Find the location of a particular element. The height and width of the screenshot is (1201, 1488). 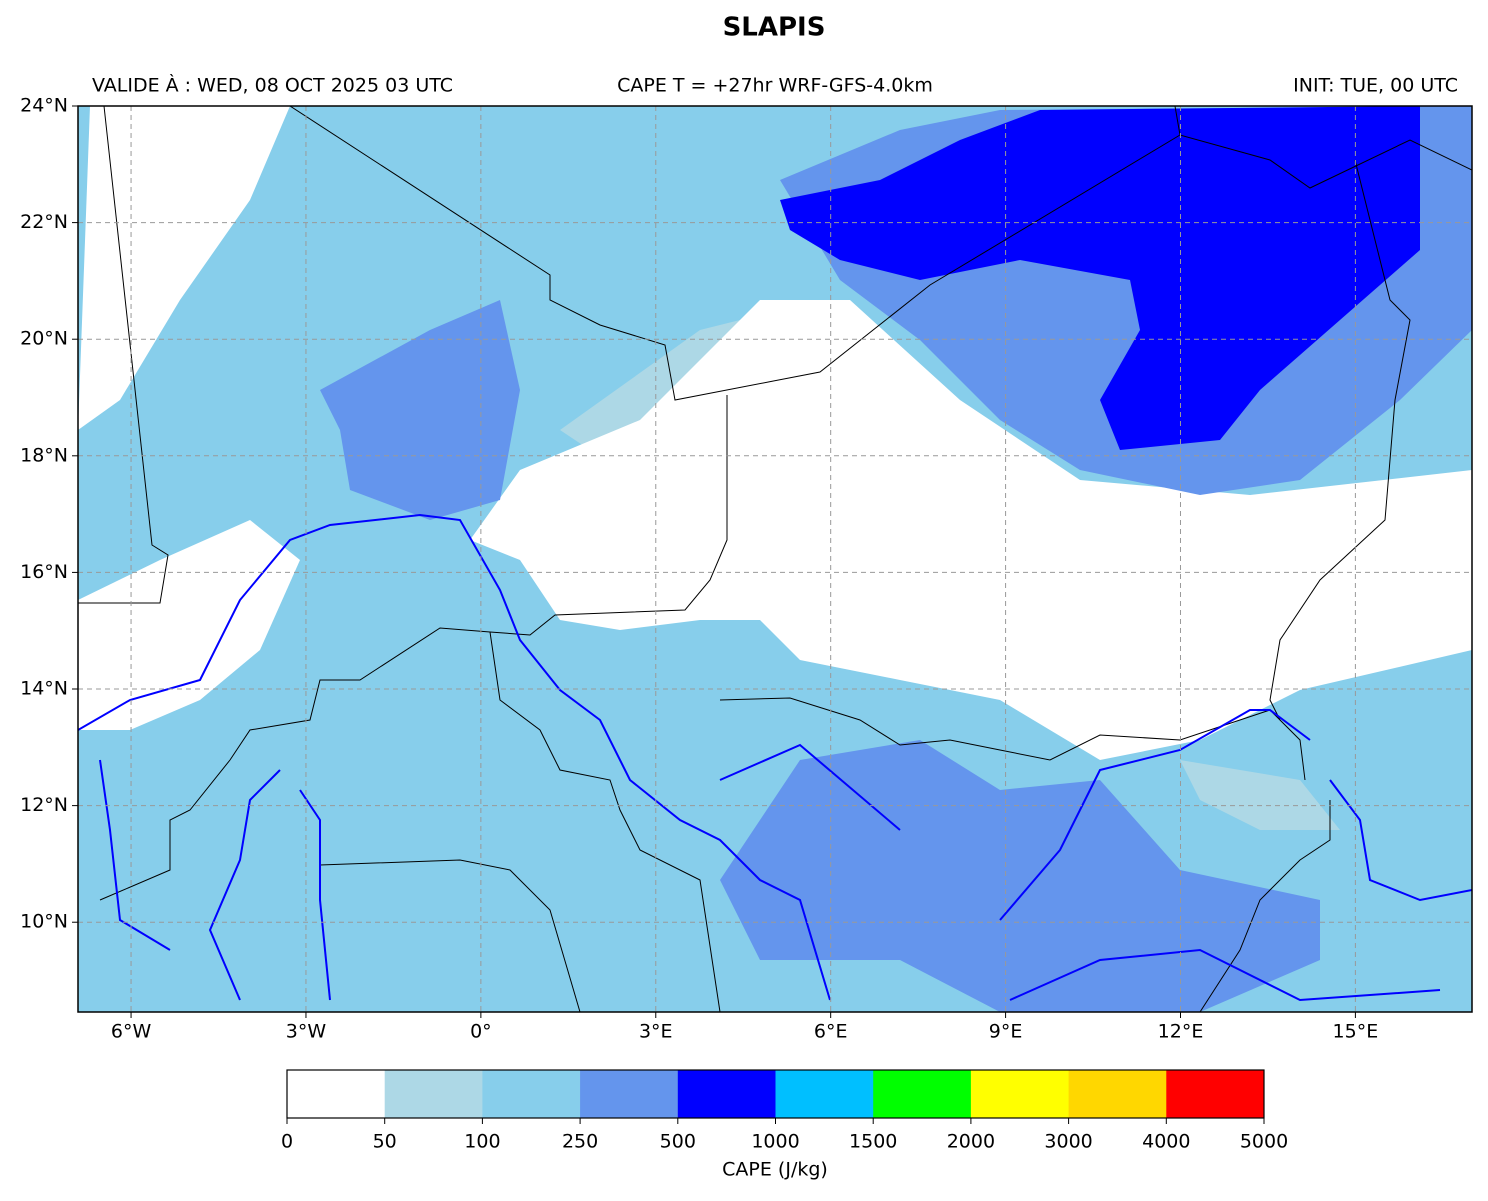

cape-patch is located at coordinates (1260, 795).